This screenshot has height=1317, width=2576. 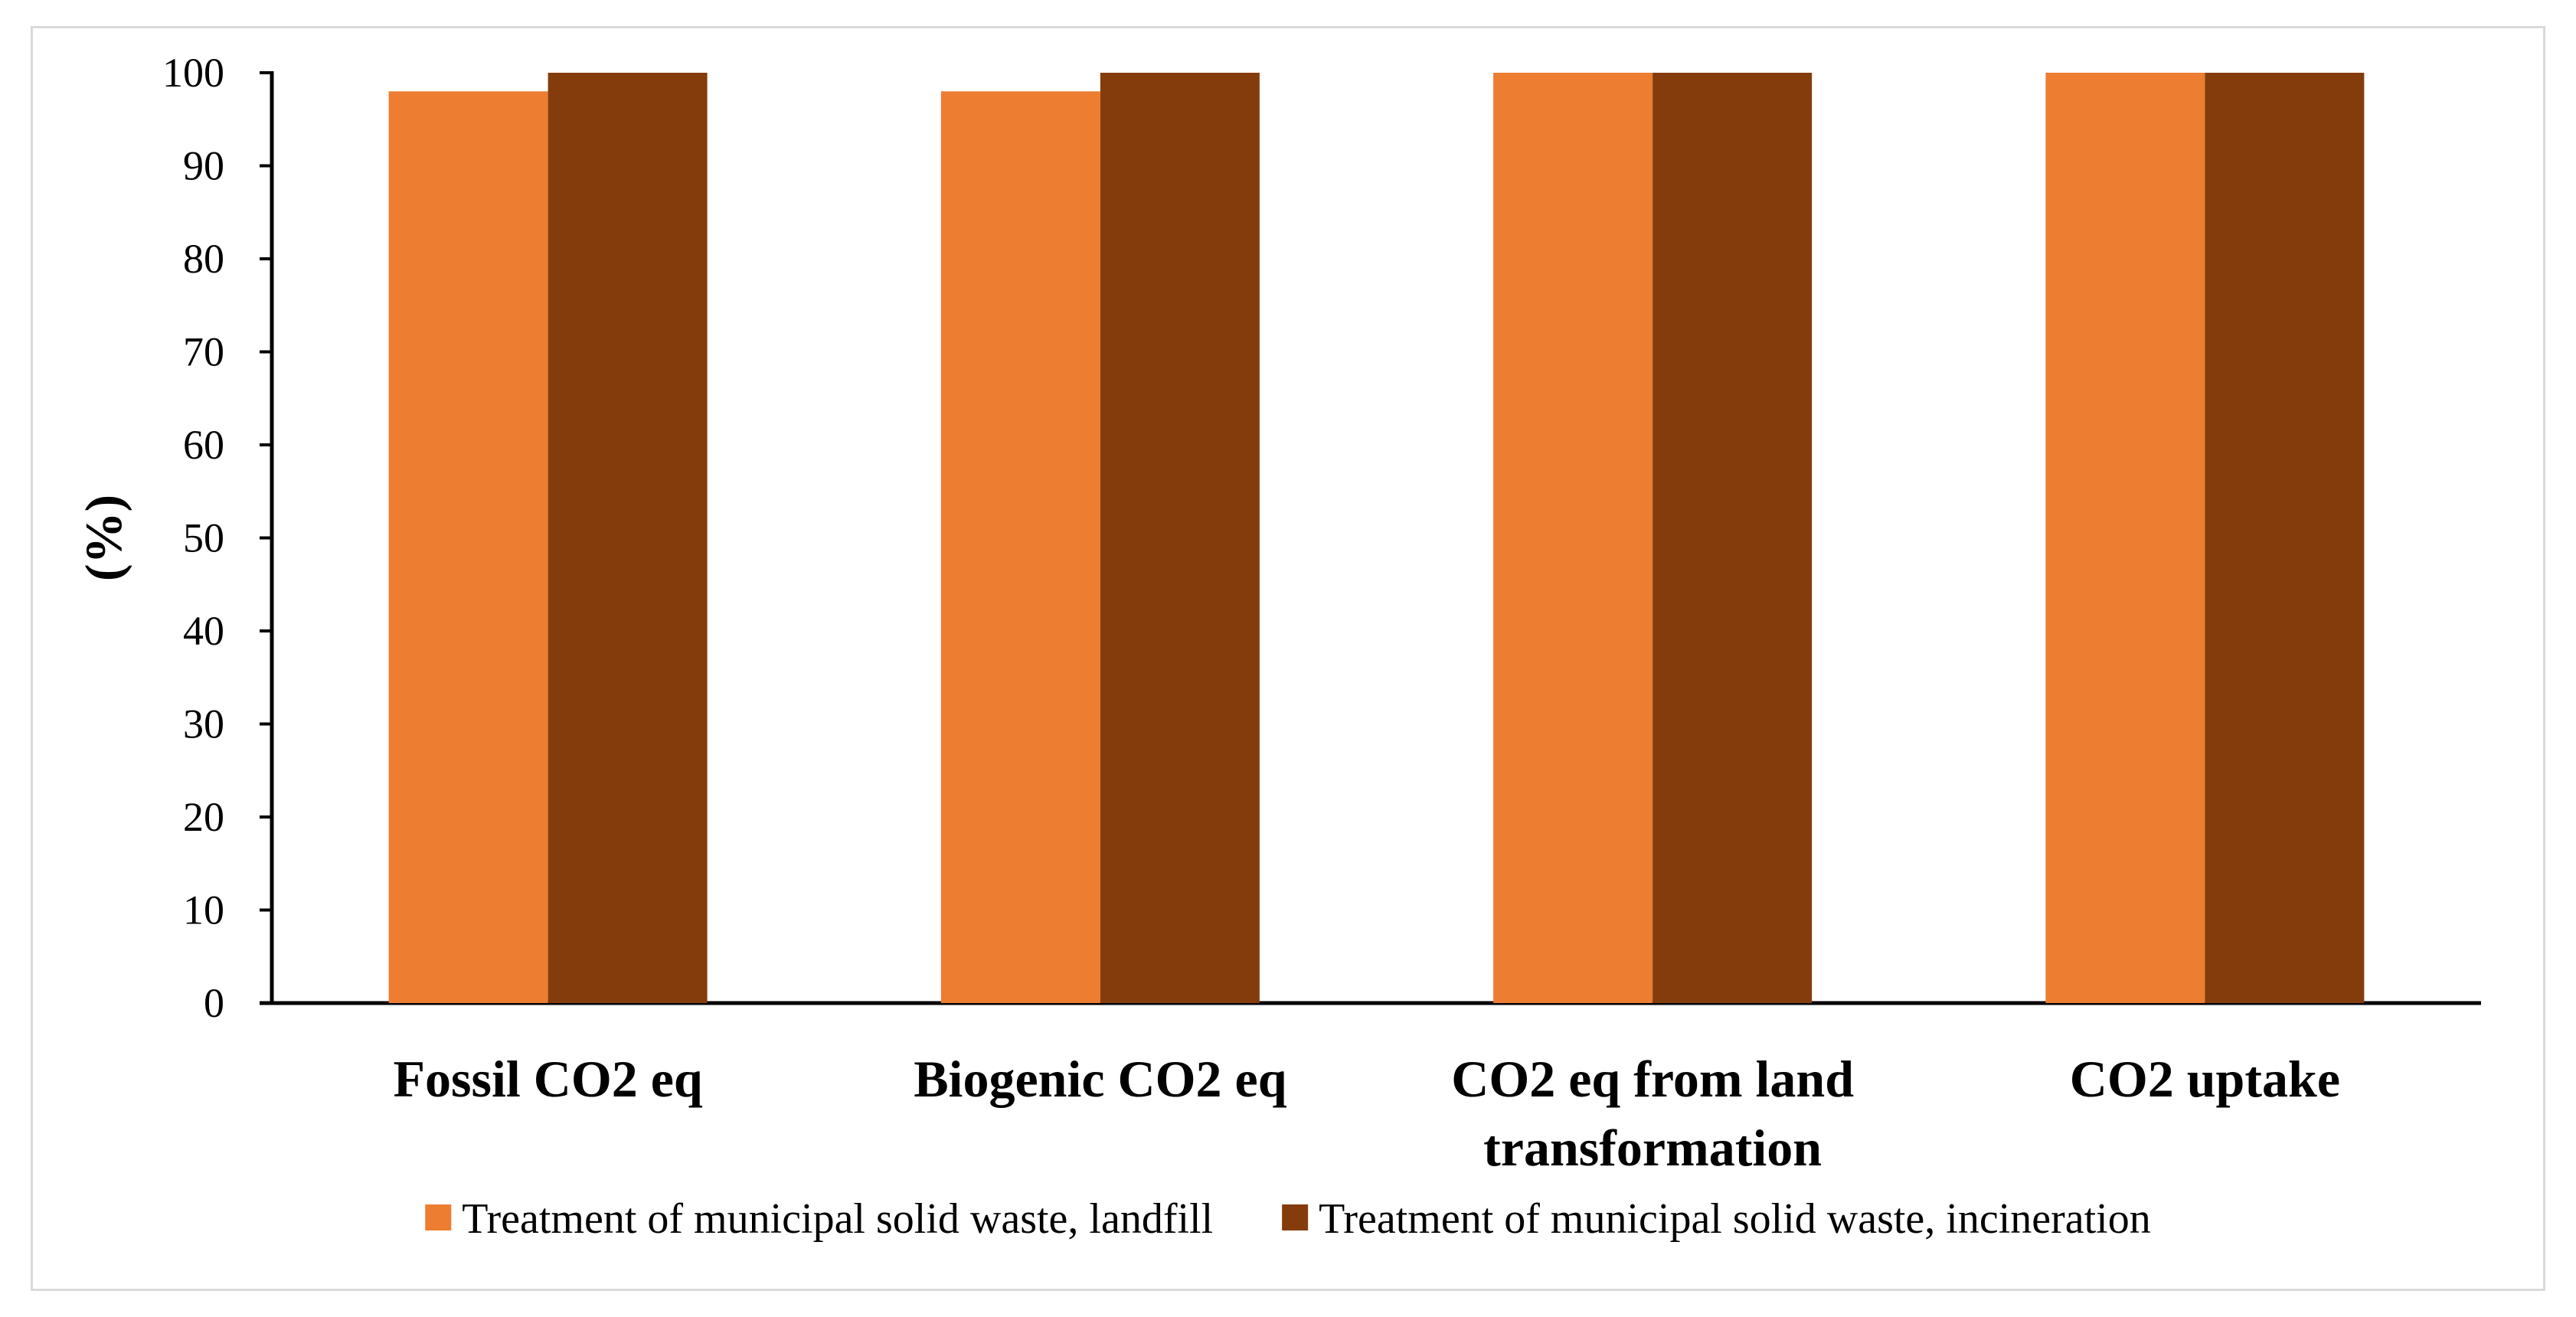 I want to click on y-tick-label: 60, so click(x=203, y=445).